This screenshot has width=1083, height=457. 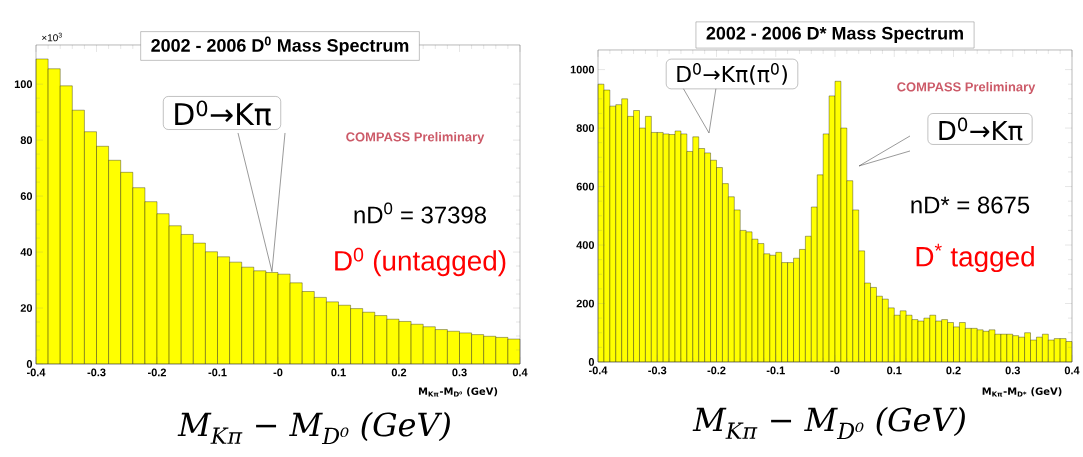 I want to click on y-tick-label: 20, so click(x=26, y=308).